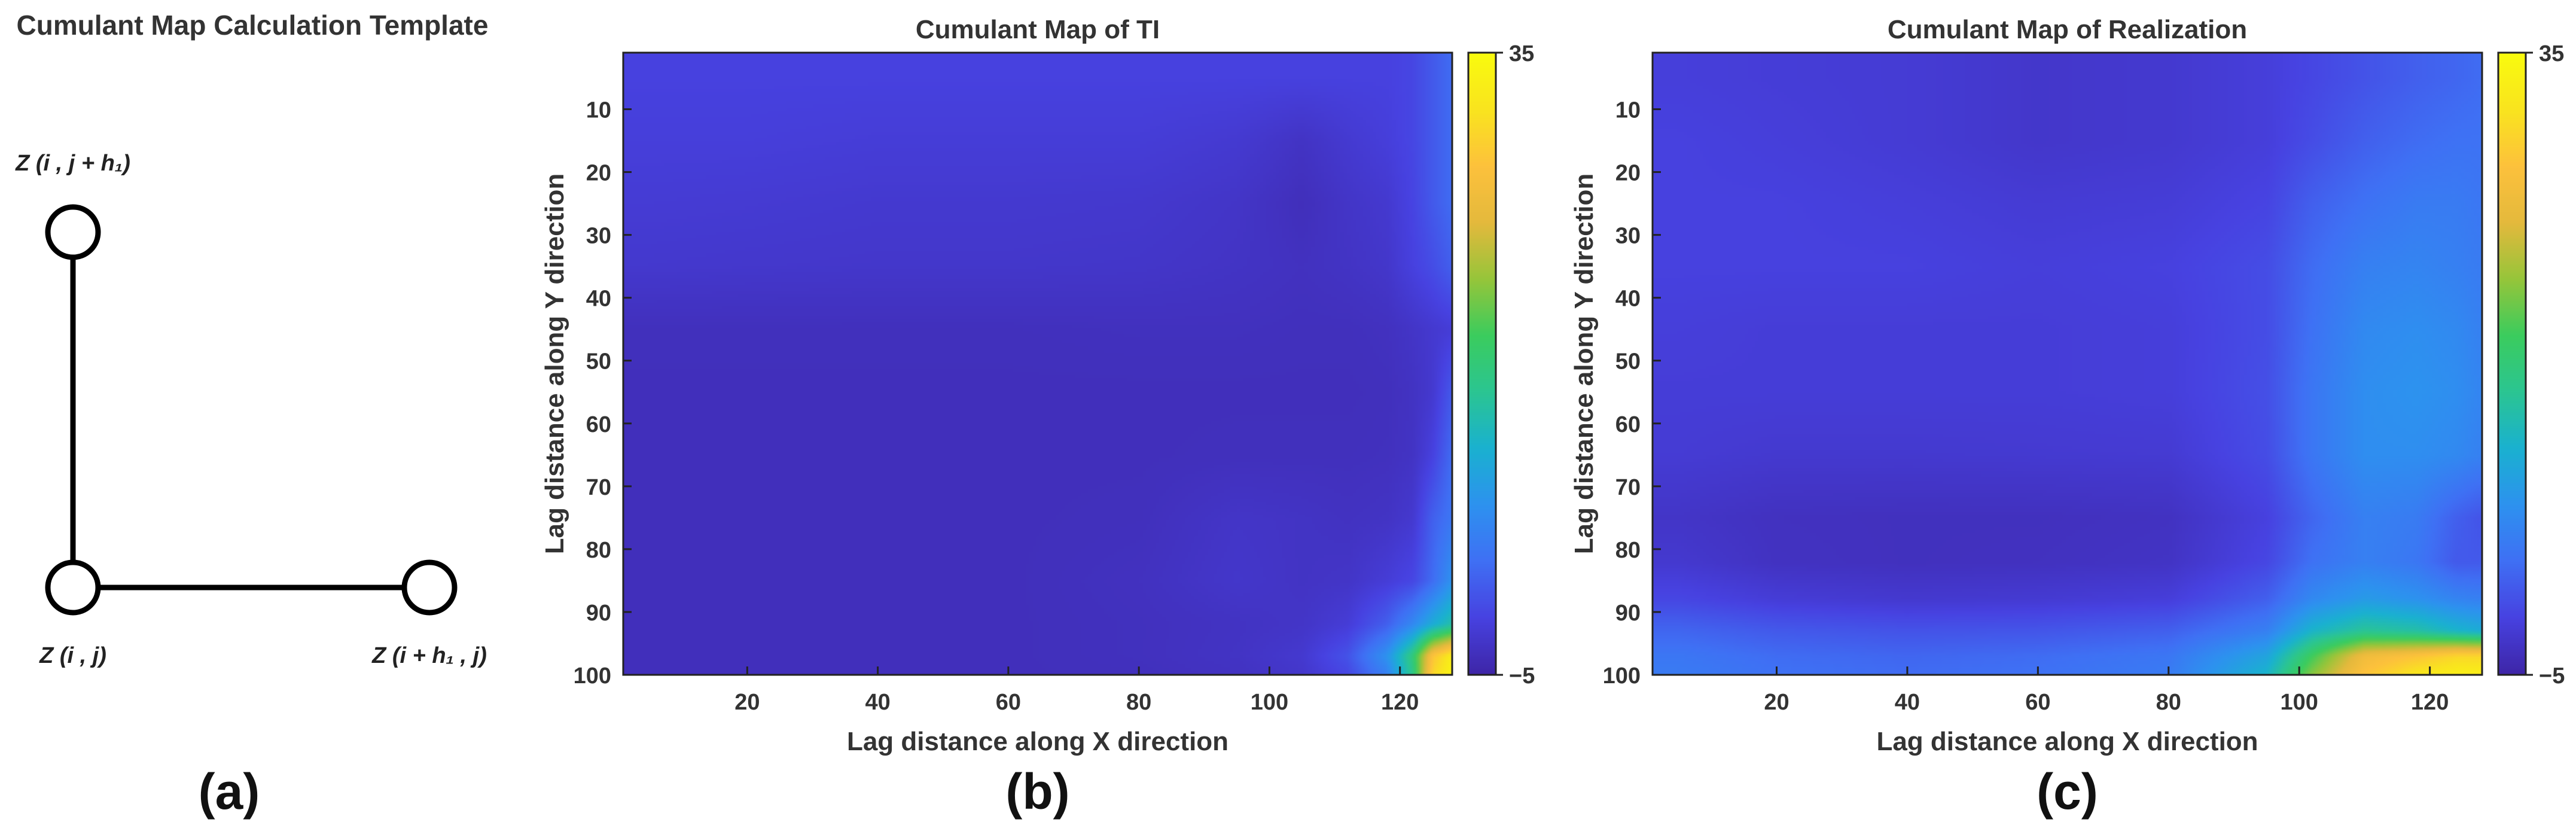 This screenshot has width=2576, height=828. Describe the element at coordinates (430, 587) in the screenshot. I see `node-right-circle` at that location.